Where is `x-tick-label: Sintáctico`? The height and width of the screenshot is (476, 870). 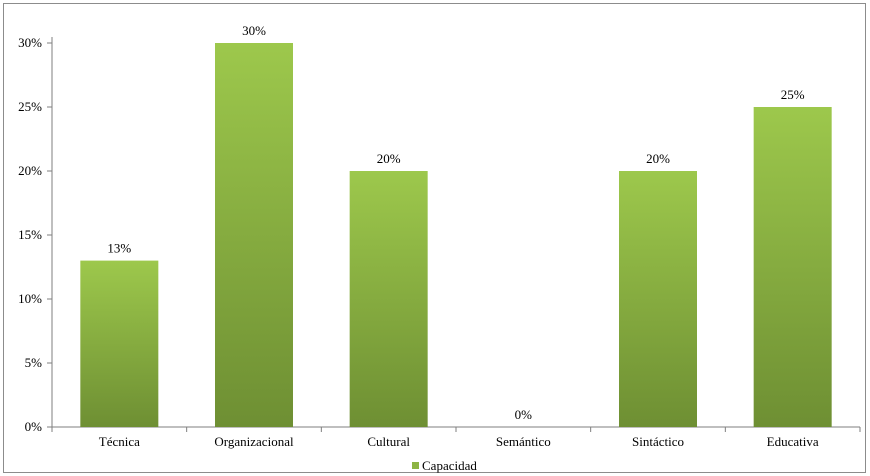 x-tick-label: Sintáctico is located at coordinates (658, 441).